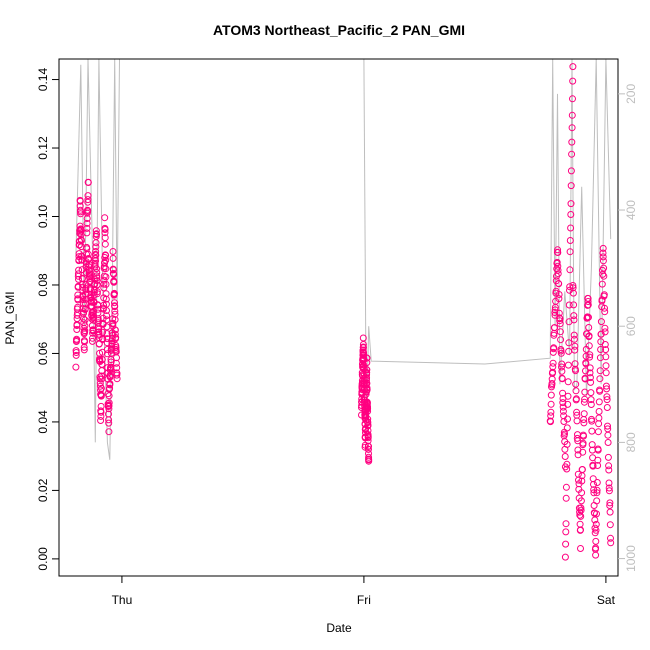  Describe the element at coordinates (631, 210) in the screenshot. I see `y2-tick-label: 400` at that location.